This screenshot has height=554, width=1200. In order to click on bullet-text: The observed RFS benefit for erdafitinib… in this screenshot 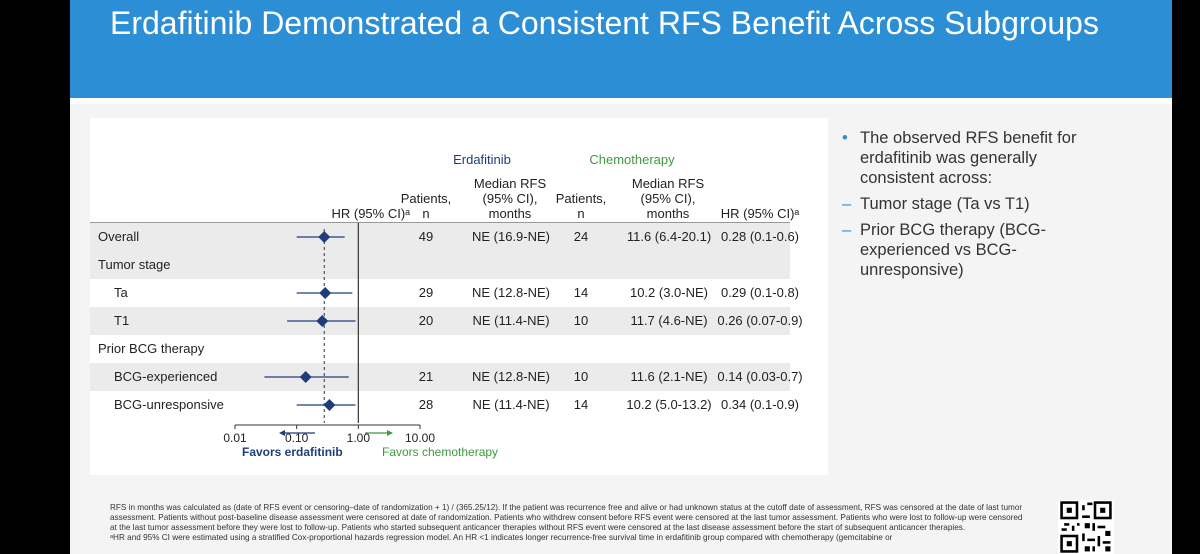, I will do `click(968, 158)`.